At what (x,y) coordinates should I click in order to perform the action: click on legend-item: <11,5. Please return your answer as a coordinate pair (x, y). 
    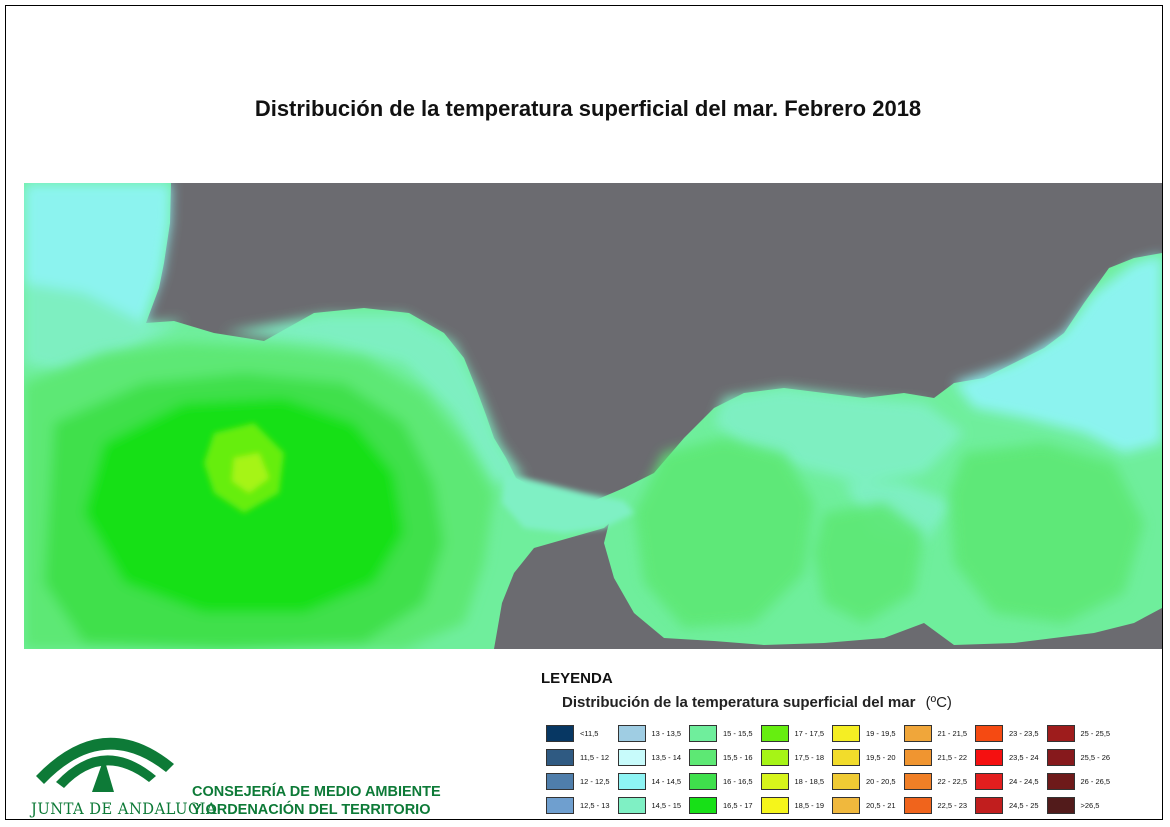
    Looking at the image, I should click on (572, 733).